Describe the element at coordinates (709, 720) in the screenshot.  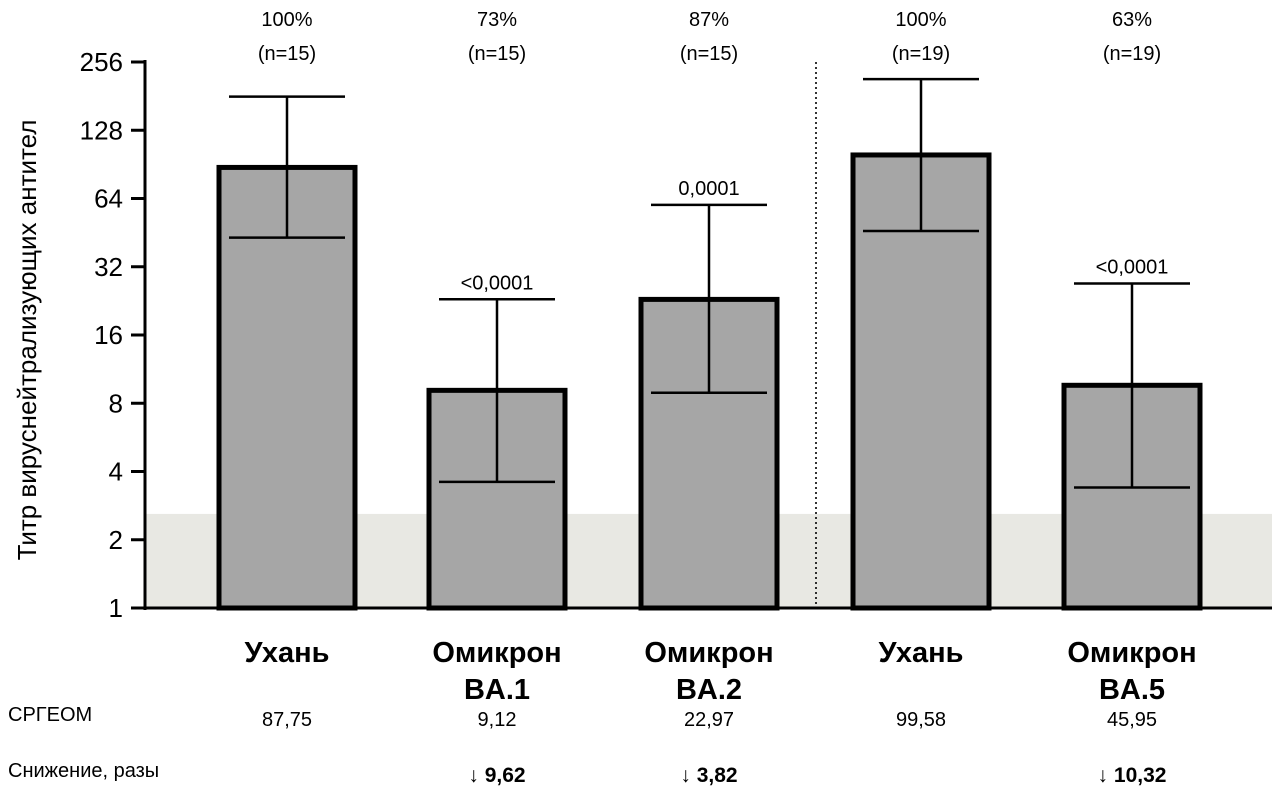
I see `gmt-value-3: 22,97` at that location.